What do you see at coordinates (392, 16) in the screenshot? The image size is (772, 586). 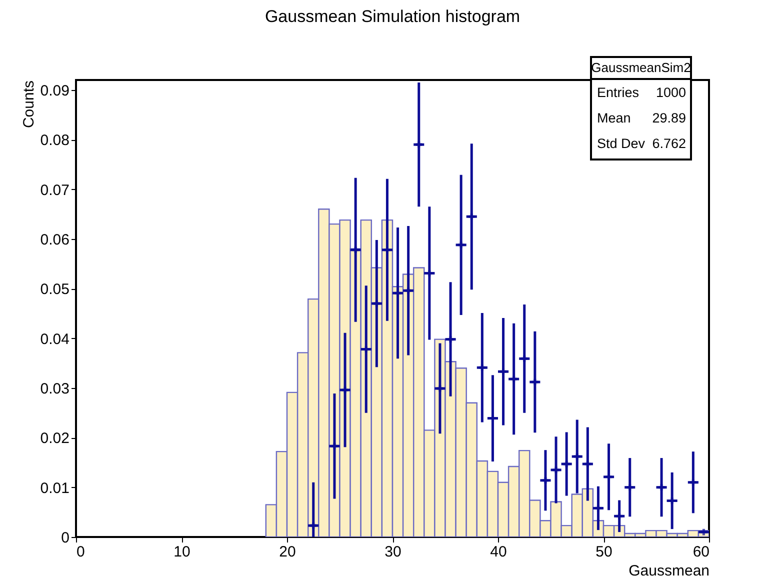 I see `chart-title: Gaussmean Simulation histogram` at bounding box center [392, 16].